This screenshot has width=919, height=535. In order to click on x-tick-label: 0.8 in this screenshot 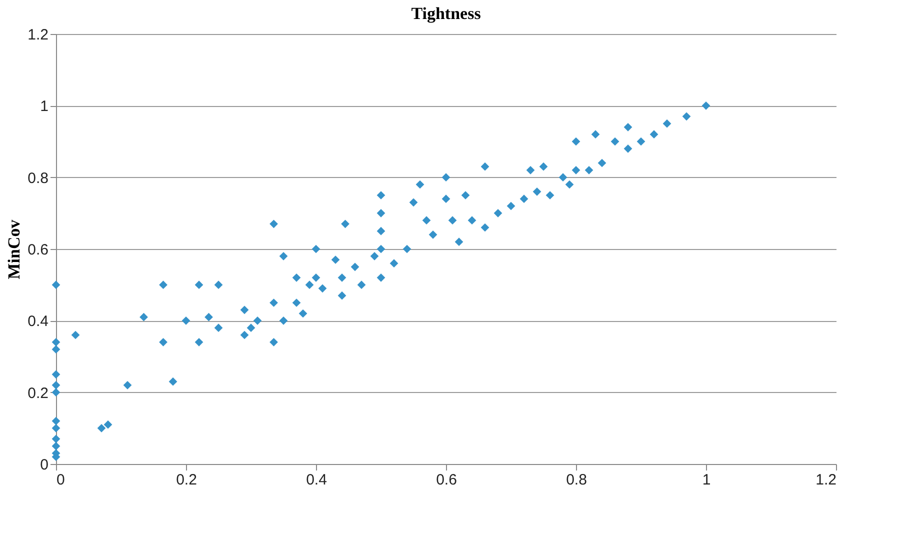, I will do `click(576, 480)`.